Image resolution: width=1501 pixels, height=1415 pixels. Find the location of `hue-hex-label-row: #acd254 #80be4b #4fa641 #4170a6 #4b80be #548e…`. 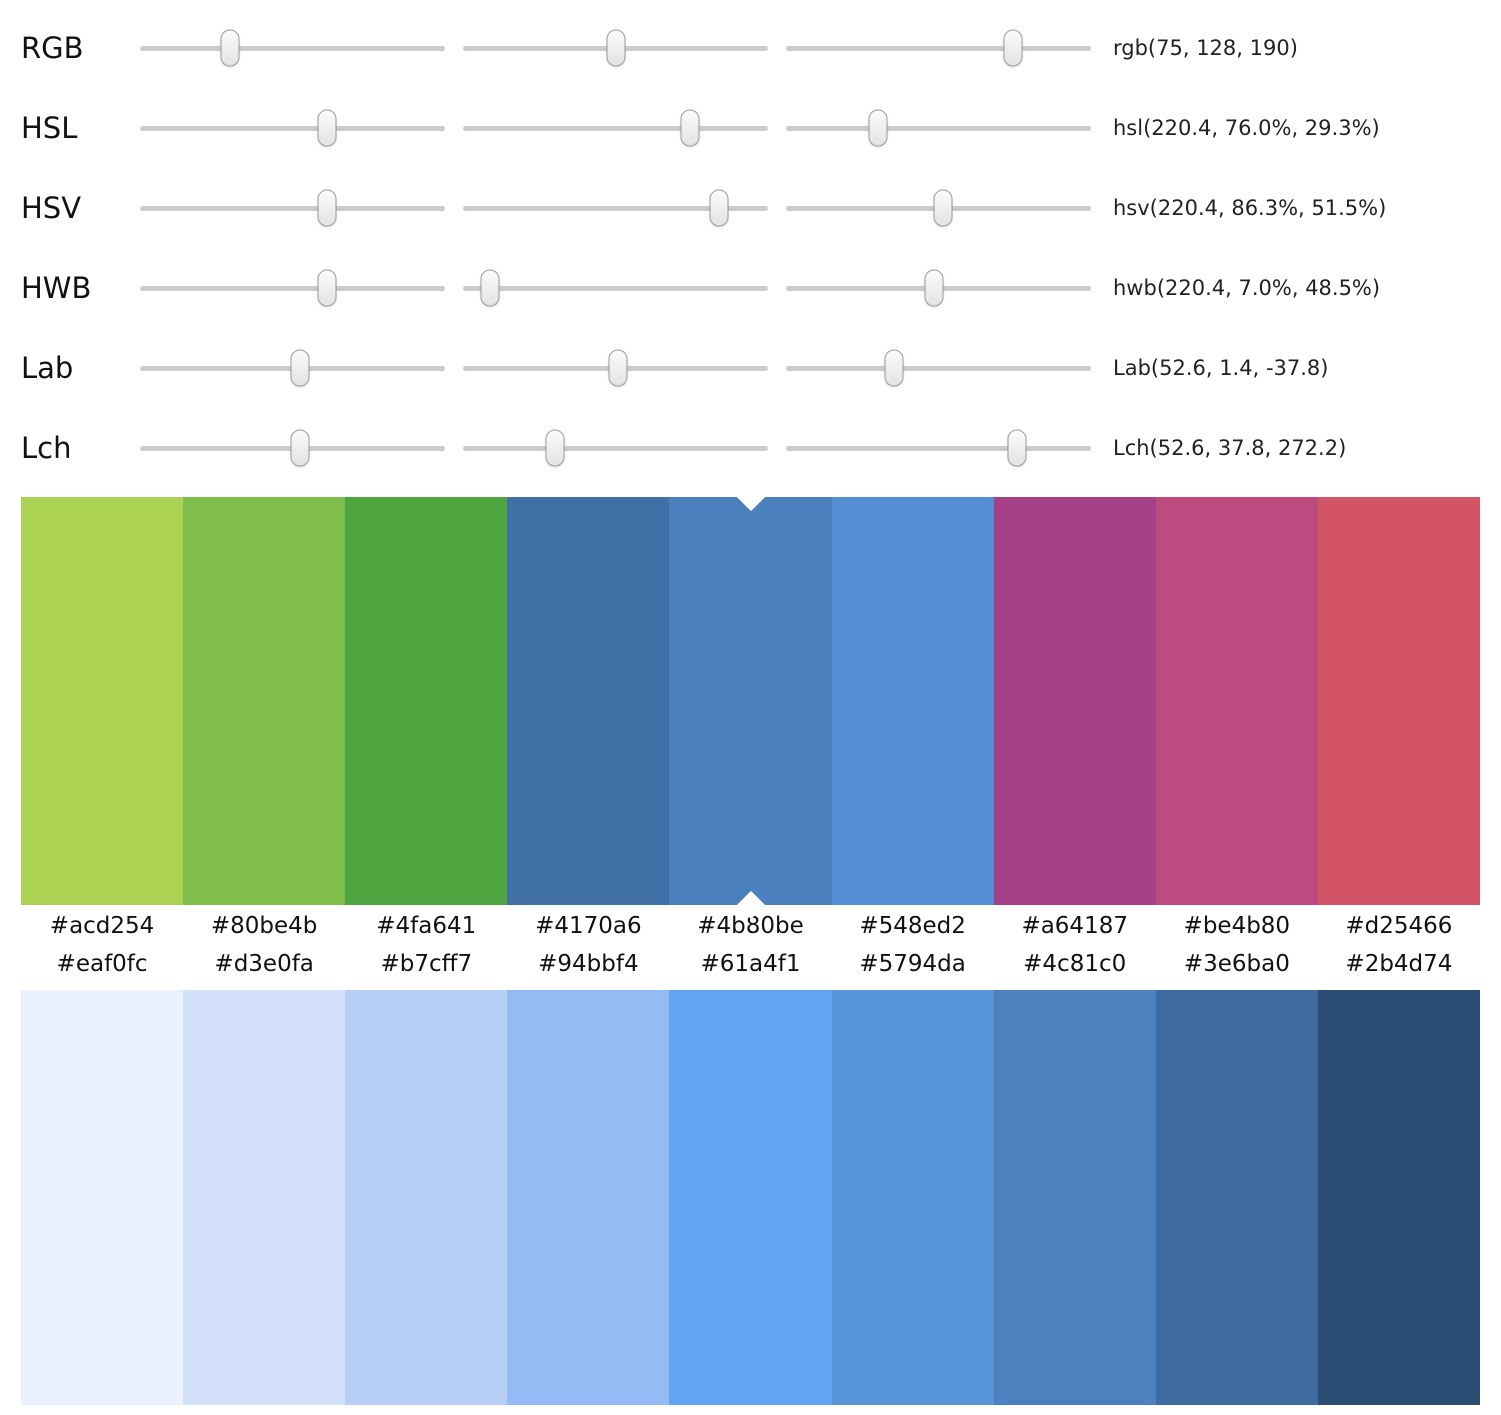

hue-hex-label-row: #acd254 #80be4b #4fa641 #4170a6 #4b80be #548e… is located at coordinates (750, 928).